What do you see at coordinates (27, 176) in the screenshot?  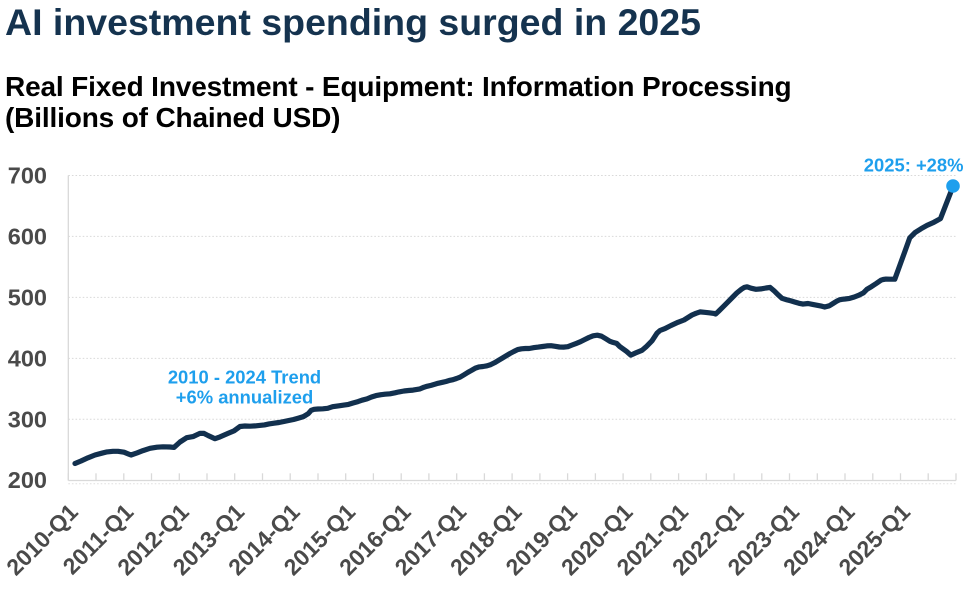 I see `svg-text: 700` at bounding box center [27, 176].